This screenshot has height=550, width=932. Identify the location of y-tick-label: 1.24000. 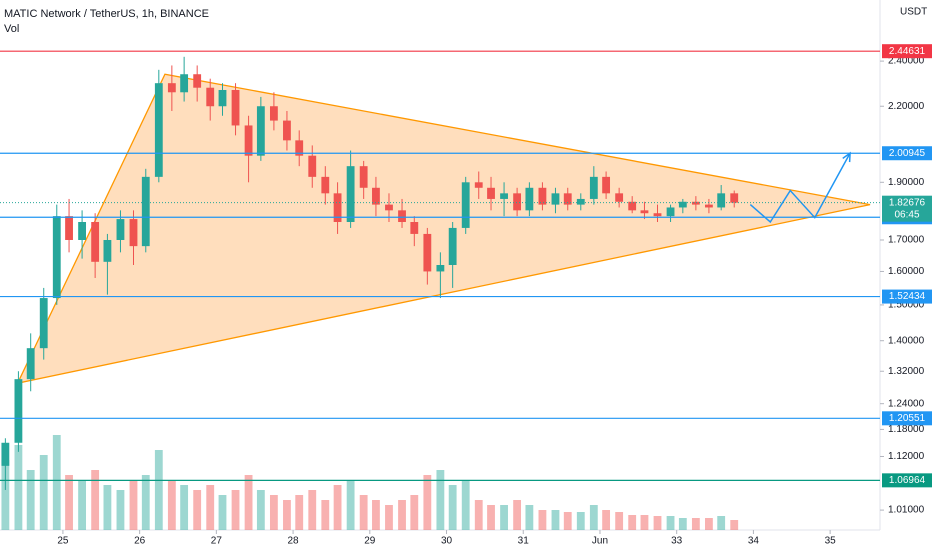
(906, 403).